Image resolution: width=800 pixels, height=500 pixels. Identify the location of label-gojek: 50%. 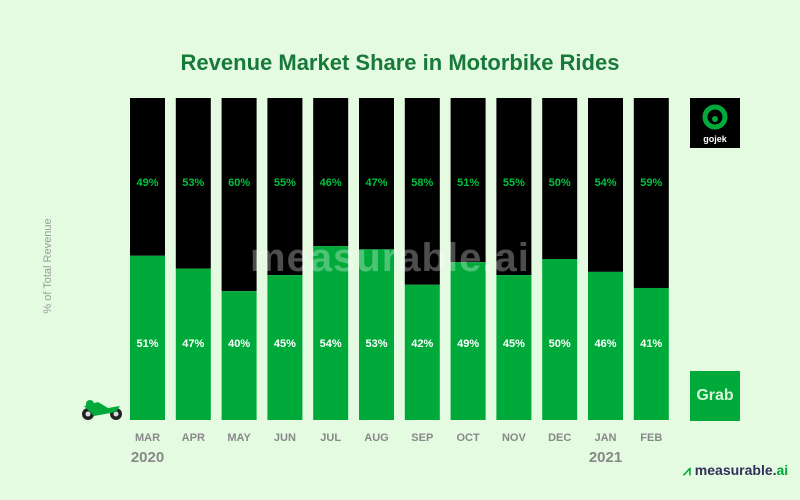
(560, 183).